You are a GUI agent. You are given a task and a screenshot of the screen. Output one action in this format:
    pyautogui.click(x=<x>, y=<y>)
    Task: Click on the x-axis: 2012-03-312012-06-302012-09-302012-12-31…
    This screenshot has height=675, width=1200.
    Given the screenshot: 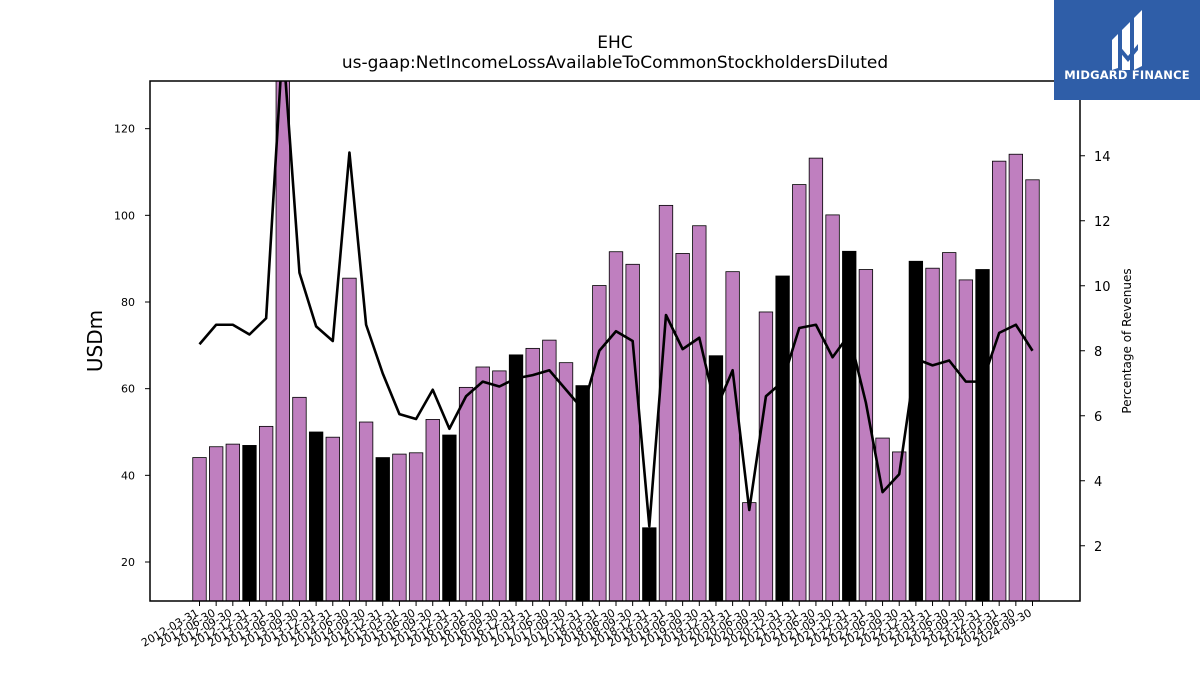 What is the action you would take?
    pyautogui.click(x=586, y=625)
    